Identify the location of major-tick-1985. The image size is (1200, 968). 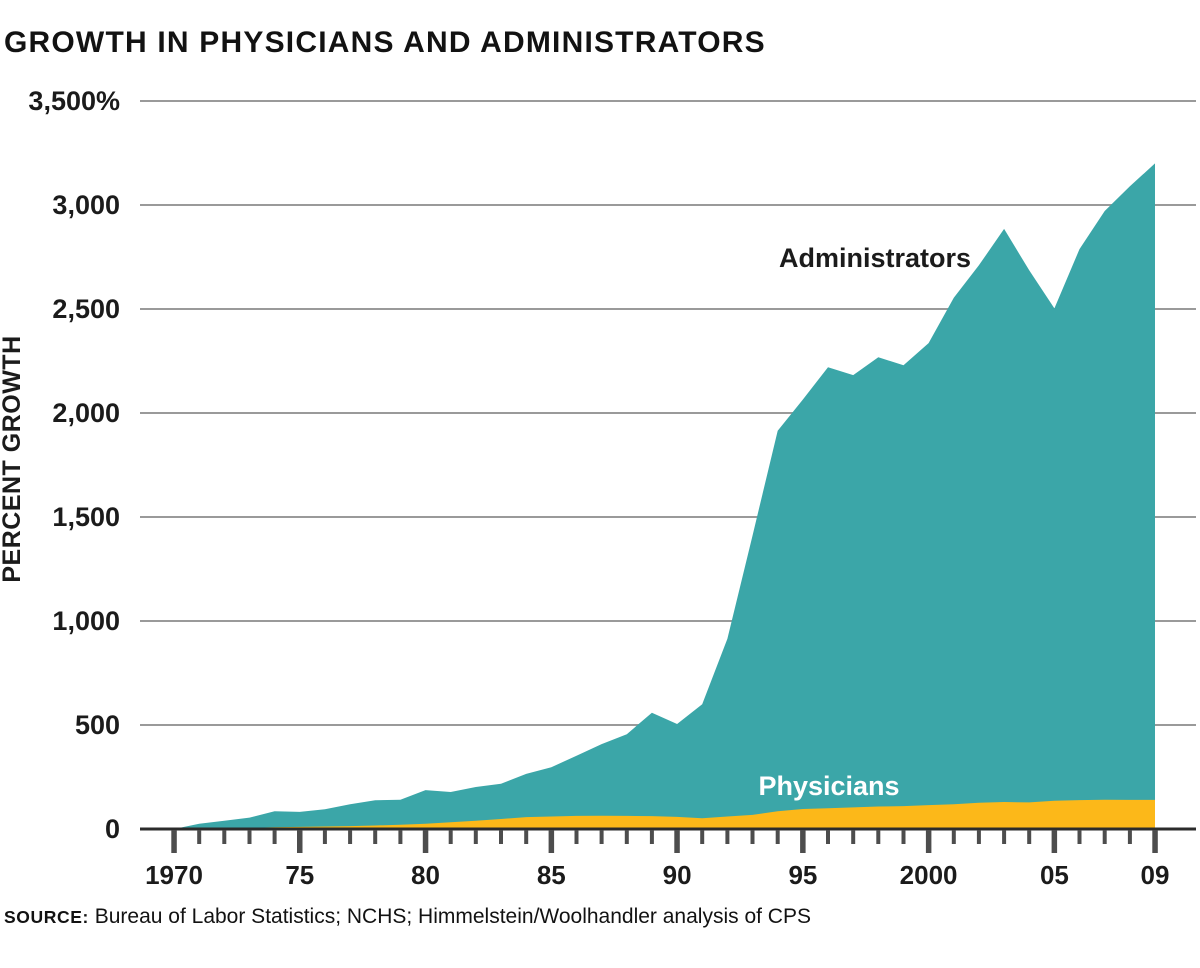
(551, 841).